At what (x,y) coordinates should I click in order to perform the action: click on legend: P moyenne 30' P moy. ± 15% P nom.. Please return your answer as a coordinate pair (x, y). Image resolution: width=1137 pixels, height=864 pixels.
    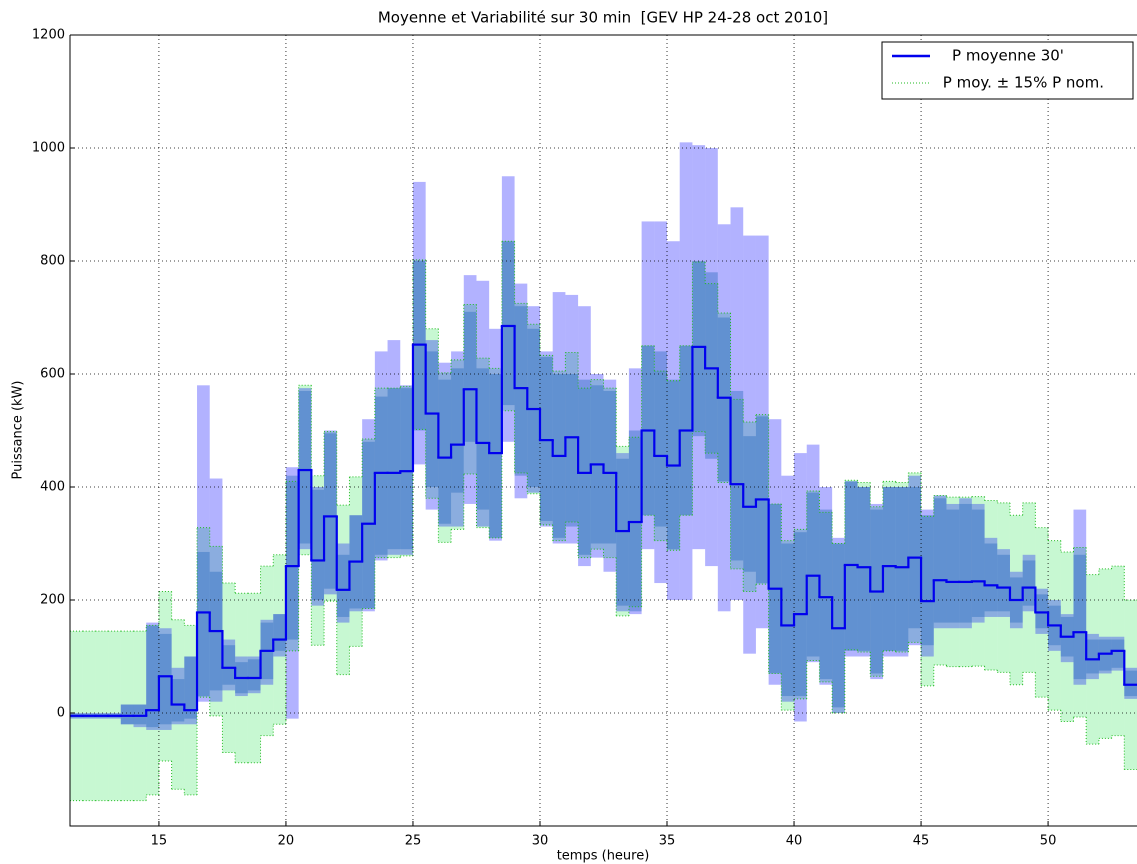
    Looking at the image, I should click on (1007, 70).